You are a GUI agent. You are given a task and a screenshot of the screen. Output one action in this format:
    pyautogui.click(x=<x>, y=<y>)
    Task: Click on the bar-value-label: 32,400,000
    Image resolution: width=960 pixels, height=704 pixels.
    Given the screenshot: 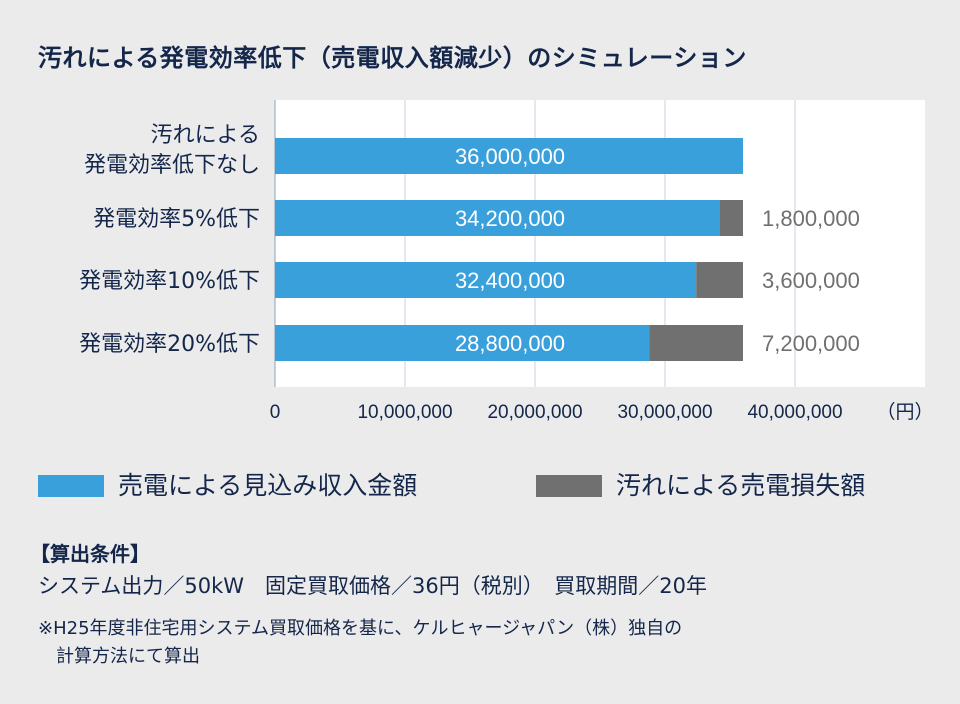 What is the action you would take?
    pyautogui.click(x=510, y=280)
    